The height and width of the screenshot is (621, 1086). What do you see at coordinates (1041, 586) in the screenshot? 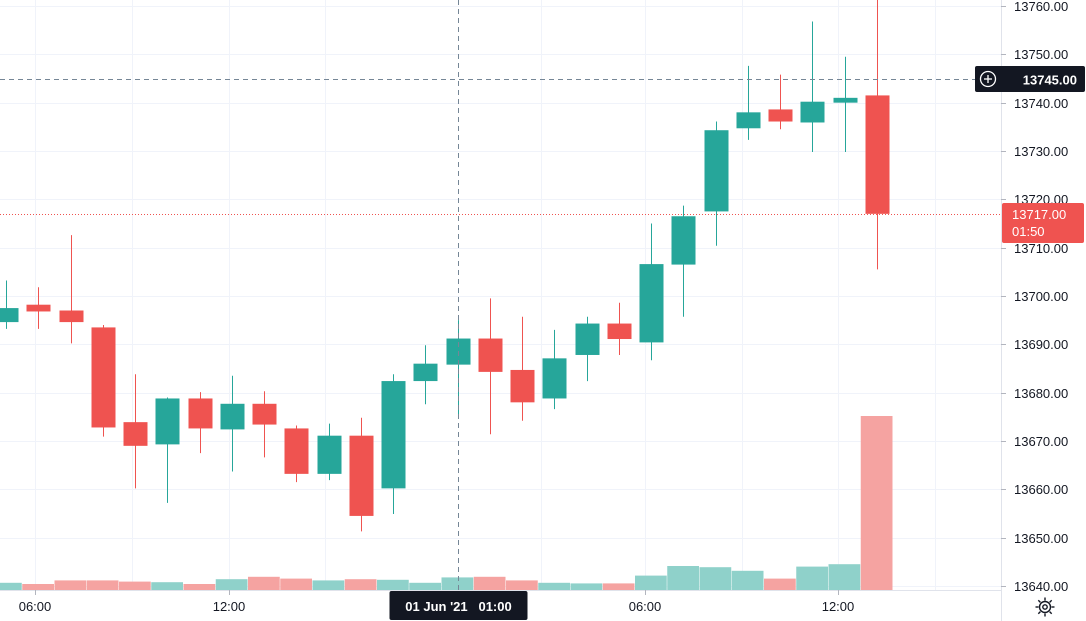
I see `price-tick-label: 13640.00` at bounding box center [1041, 586].